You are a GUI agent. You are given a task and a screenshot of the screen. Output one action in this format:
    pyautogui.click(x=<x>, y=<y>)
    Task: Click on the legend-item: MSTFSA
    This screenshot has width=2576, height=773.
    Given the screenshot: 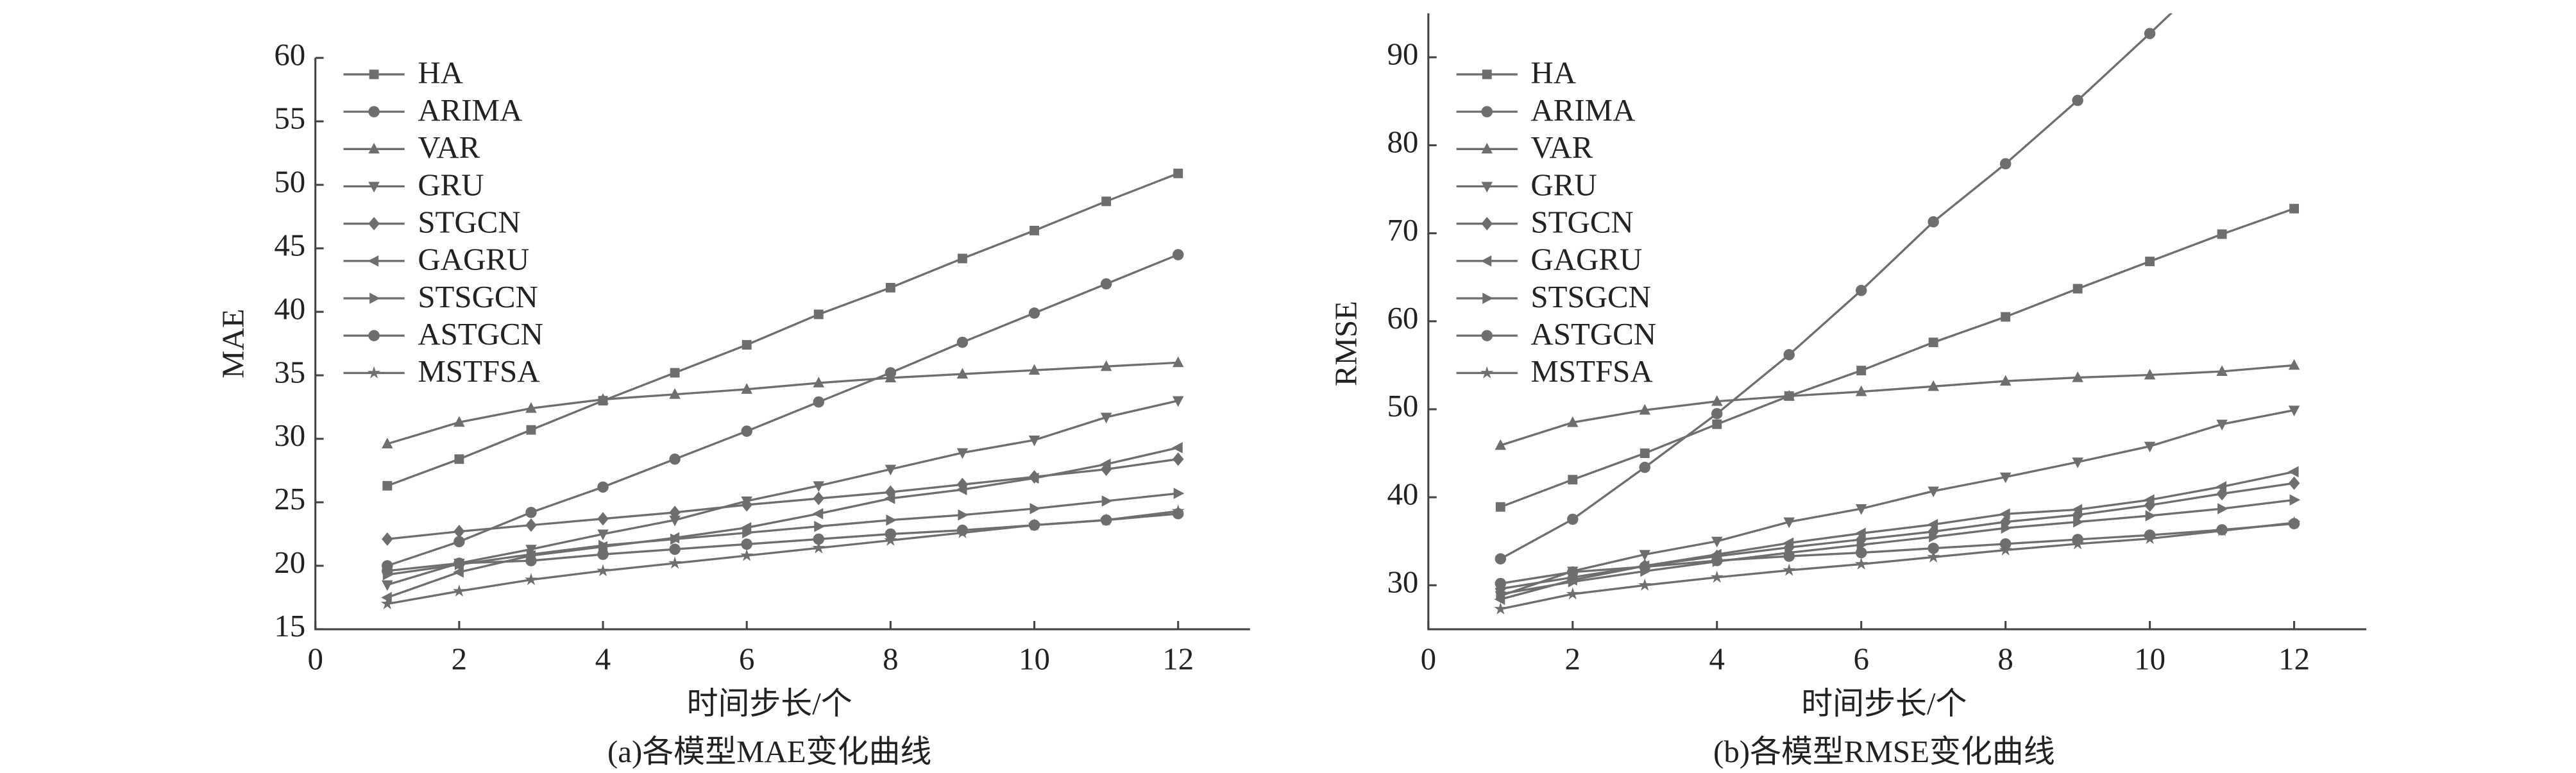 What is the action you would take?
    pyautogui.click(x=441, y=371)
    